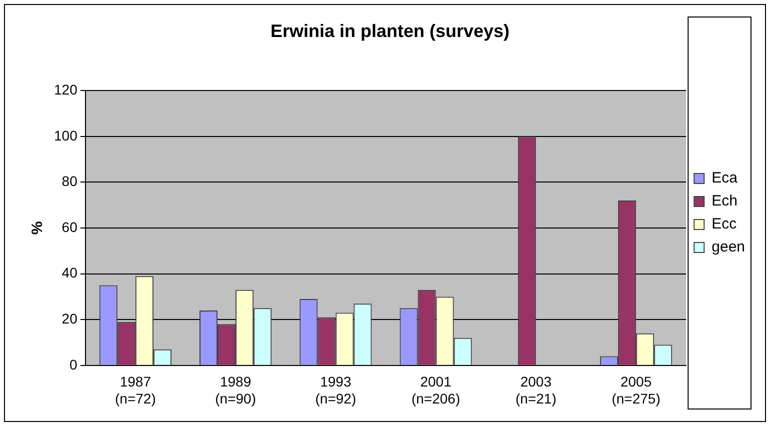 The width and height of the screenshot is (770, 427). I want to click on x-tick-label: 2003 (n=21), so click(536, 390).